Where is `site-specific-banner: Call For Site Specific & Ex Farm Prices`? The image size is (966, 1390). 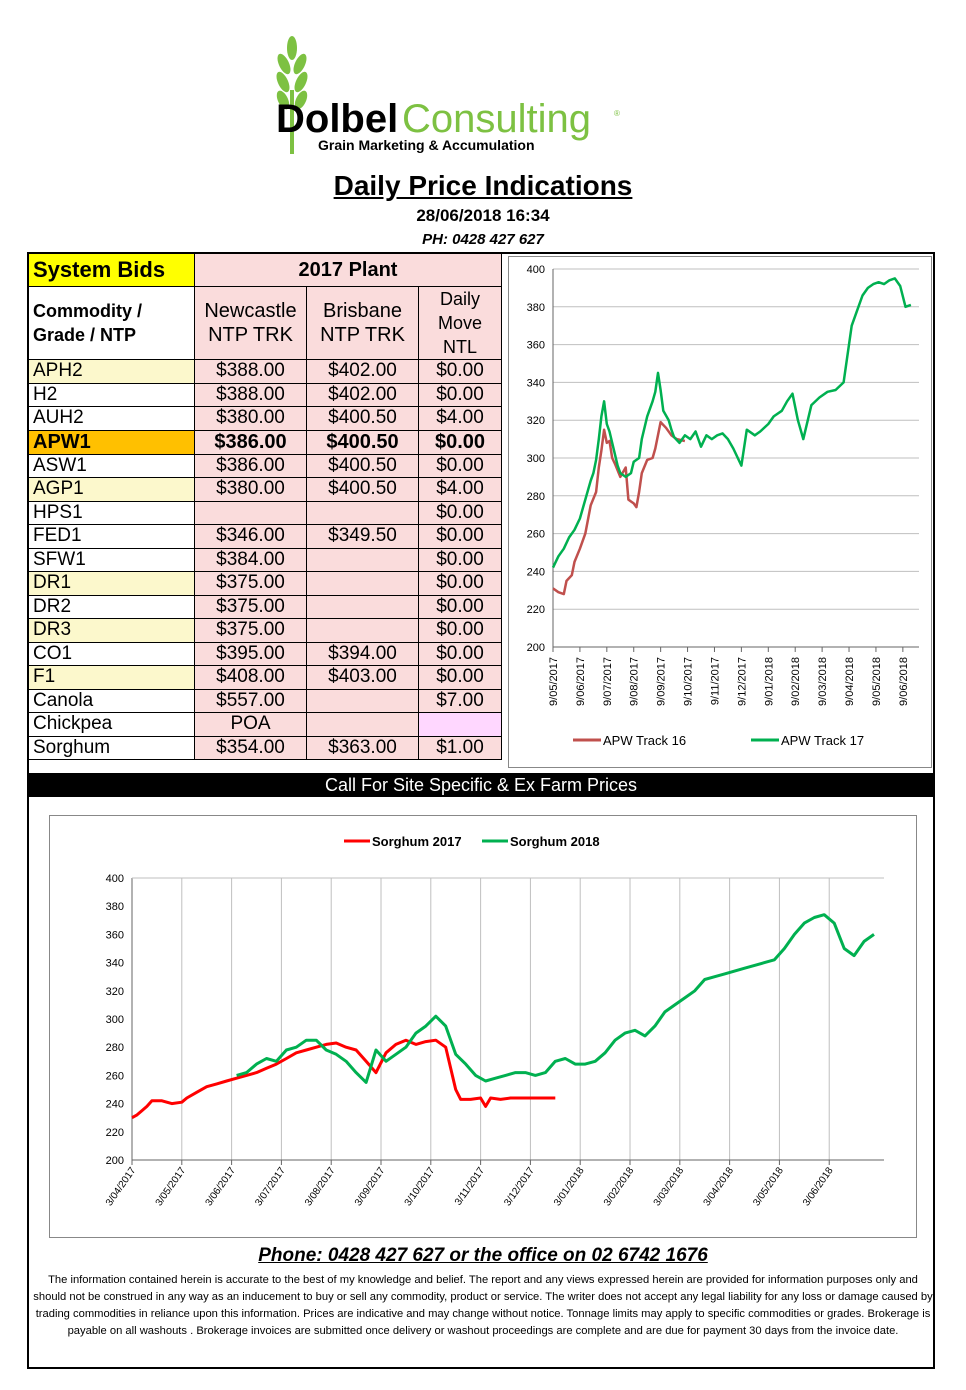 site-specific-banner: Call For Site Specific & Ex Farm Prices is located at coordinates (481, 785).